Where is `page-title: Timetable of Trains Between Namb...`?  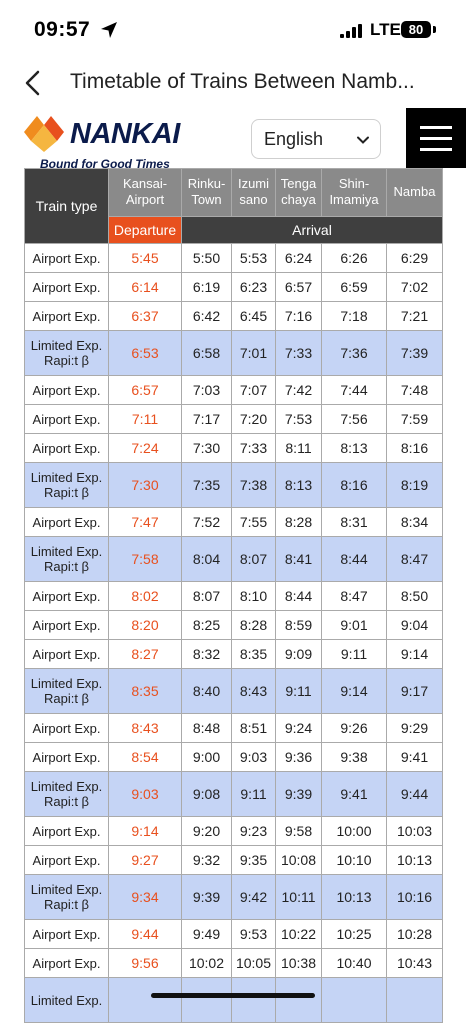 page-title: Timetable of Trains Between Namb... is located at coordinates (242, 81).